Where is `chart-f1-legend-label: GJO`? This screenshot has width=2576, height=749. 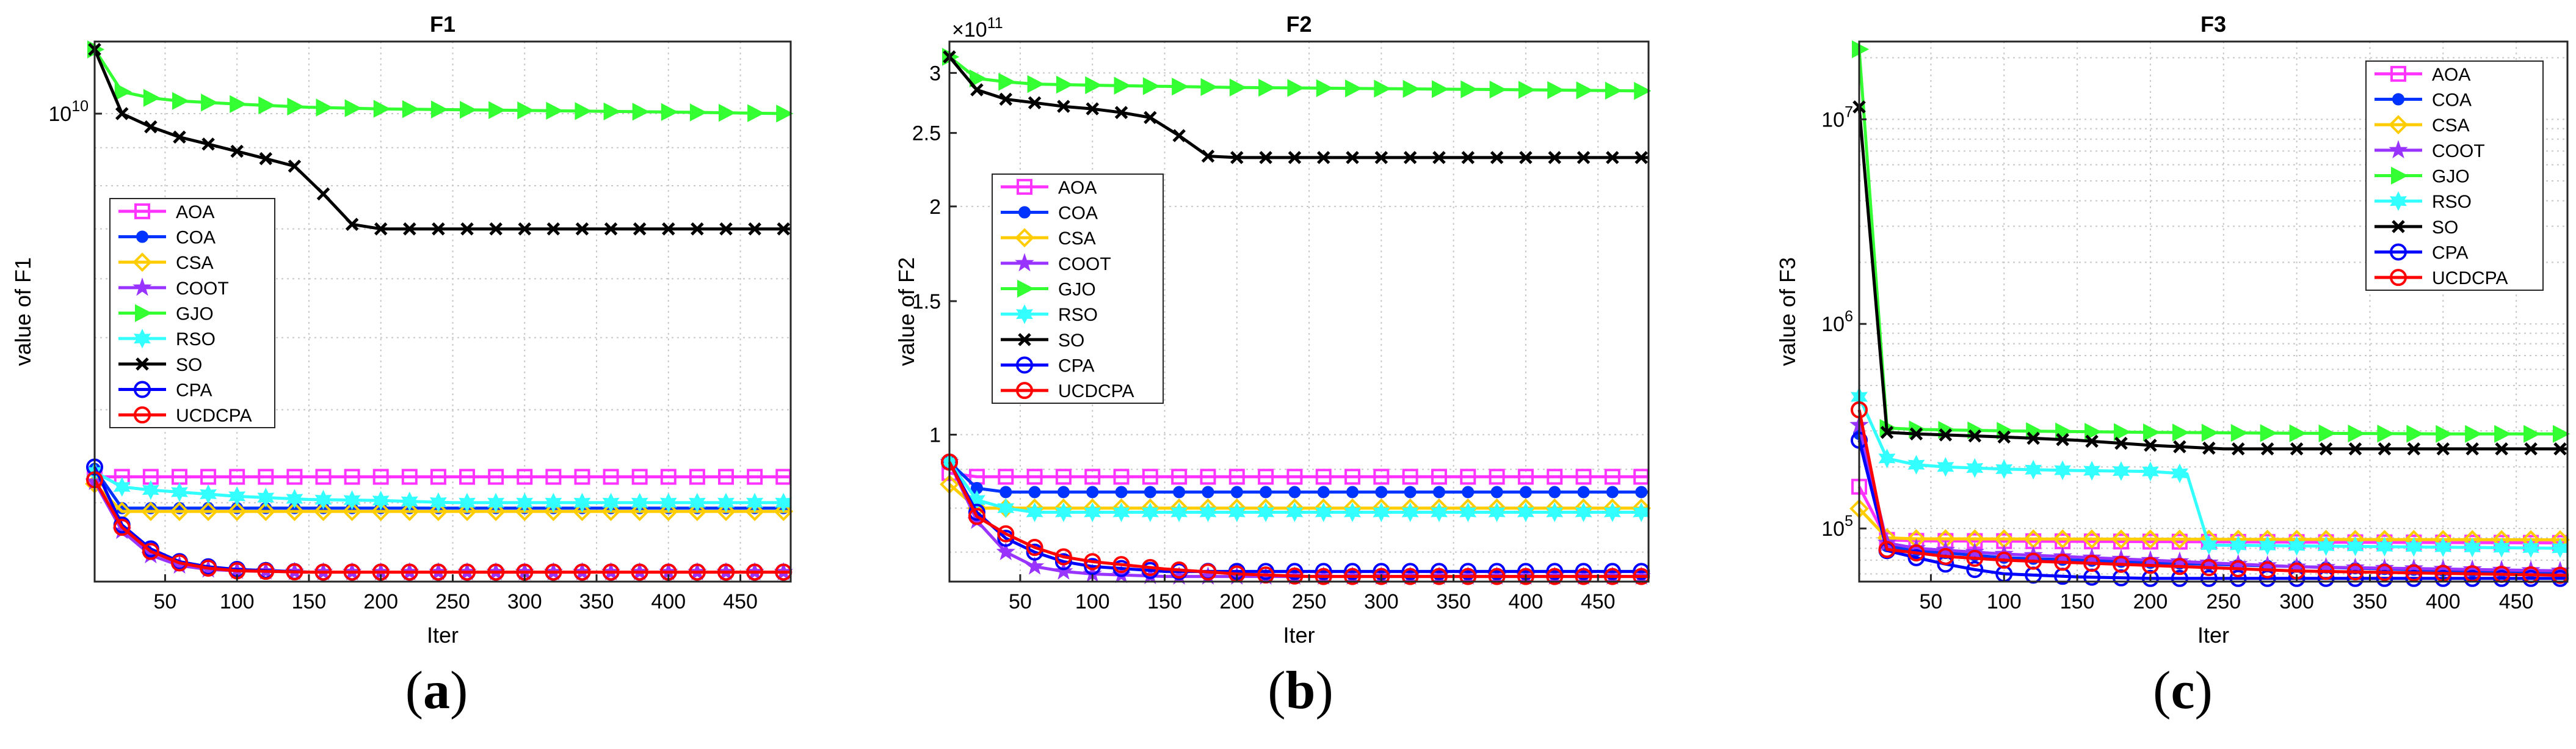
chart-f1-legend-label: GJO is located at coordinates (195, 314).